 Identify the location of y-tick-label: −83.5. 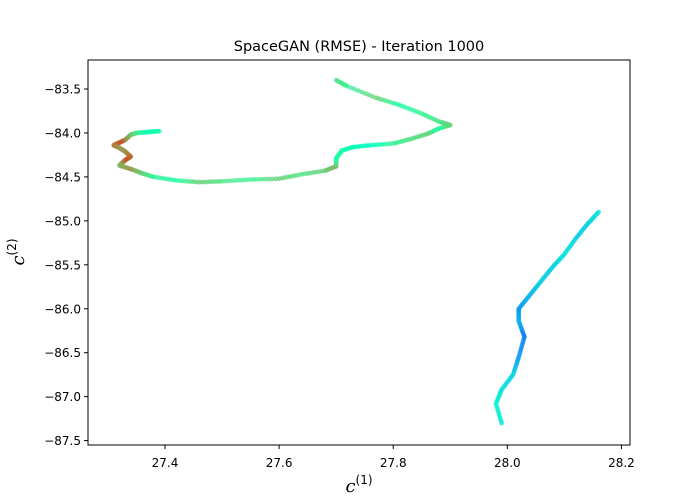
(62, 90).